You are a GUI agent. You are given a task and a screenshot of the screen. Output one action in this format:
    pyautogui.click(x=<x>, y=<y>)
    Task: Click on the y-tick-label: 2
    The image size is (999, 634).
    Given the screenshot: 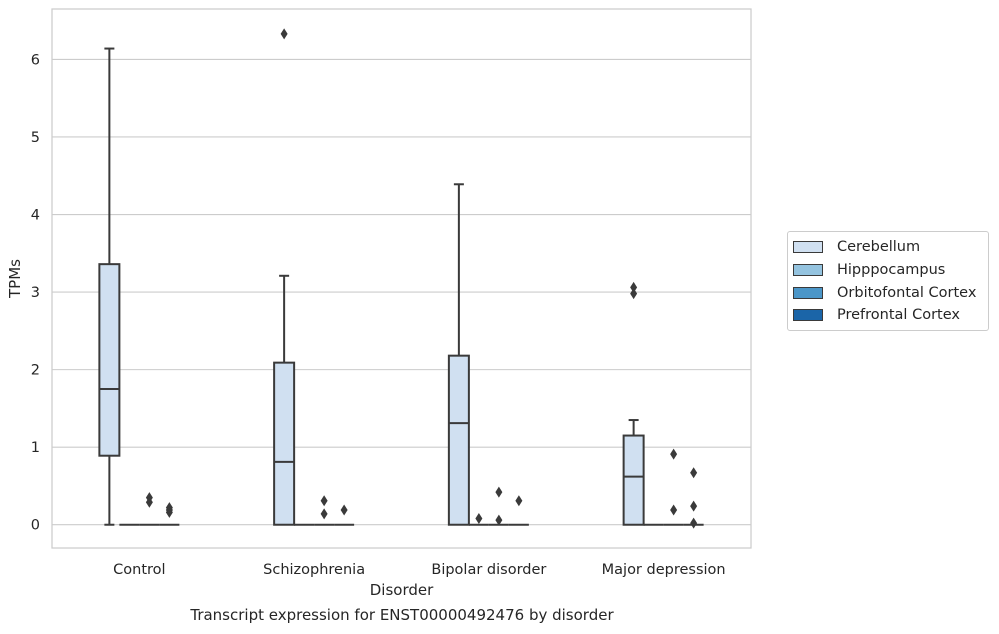 What is the action you would take?
    pyautogui.click(x=35, y=371)
    